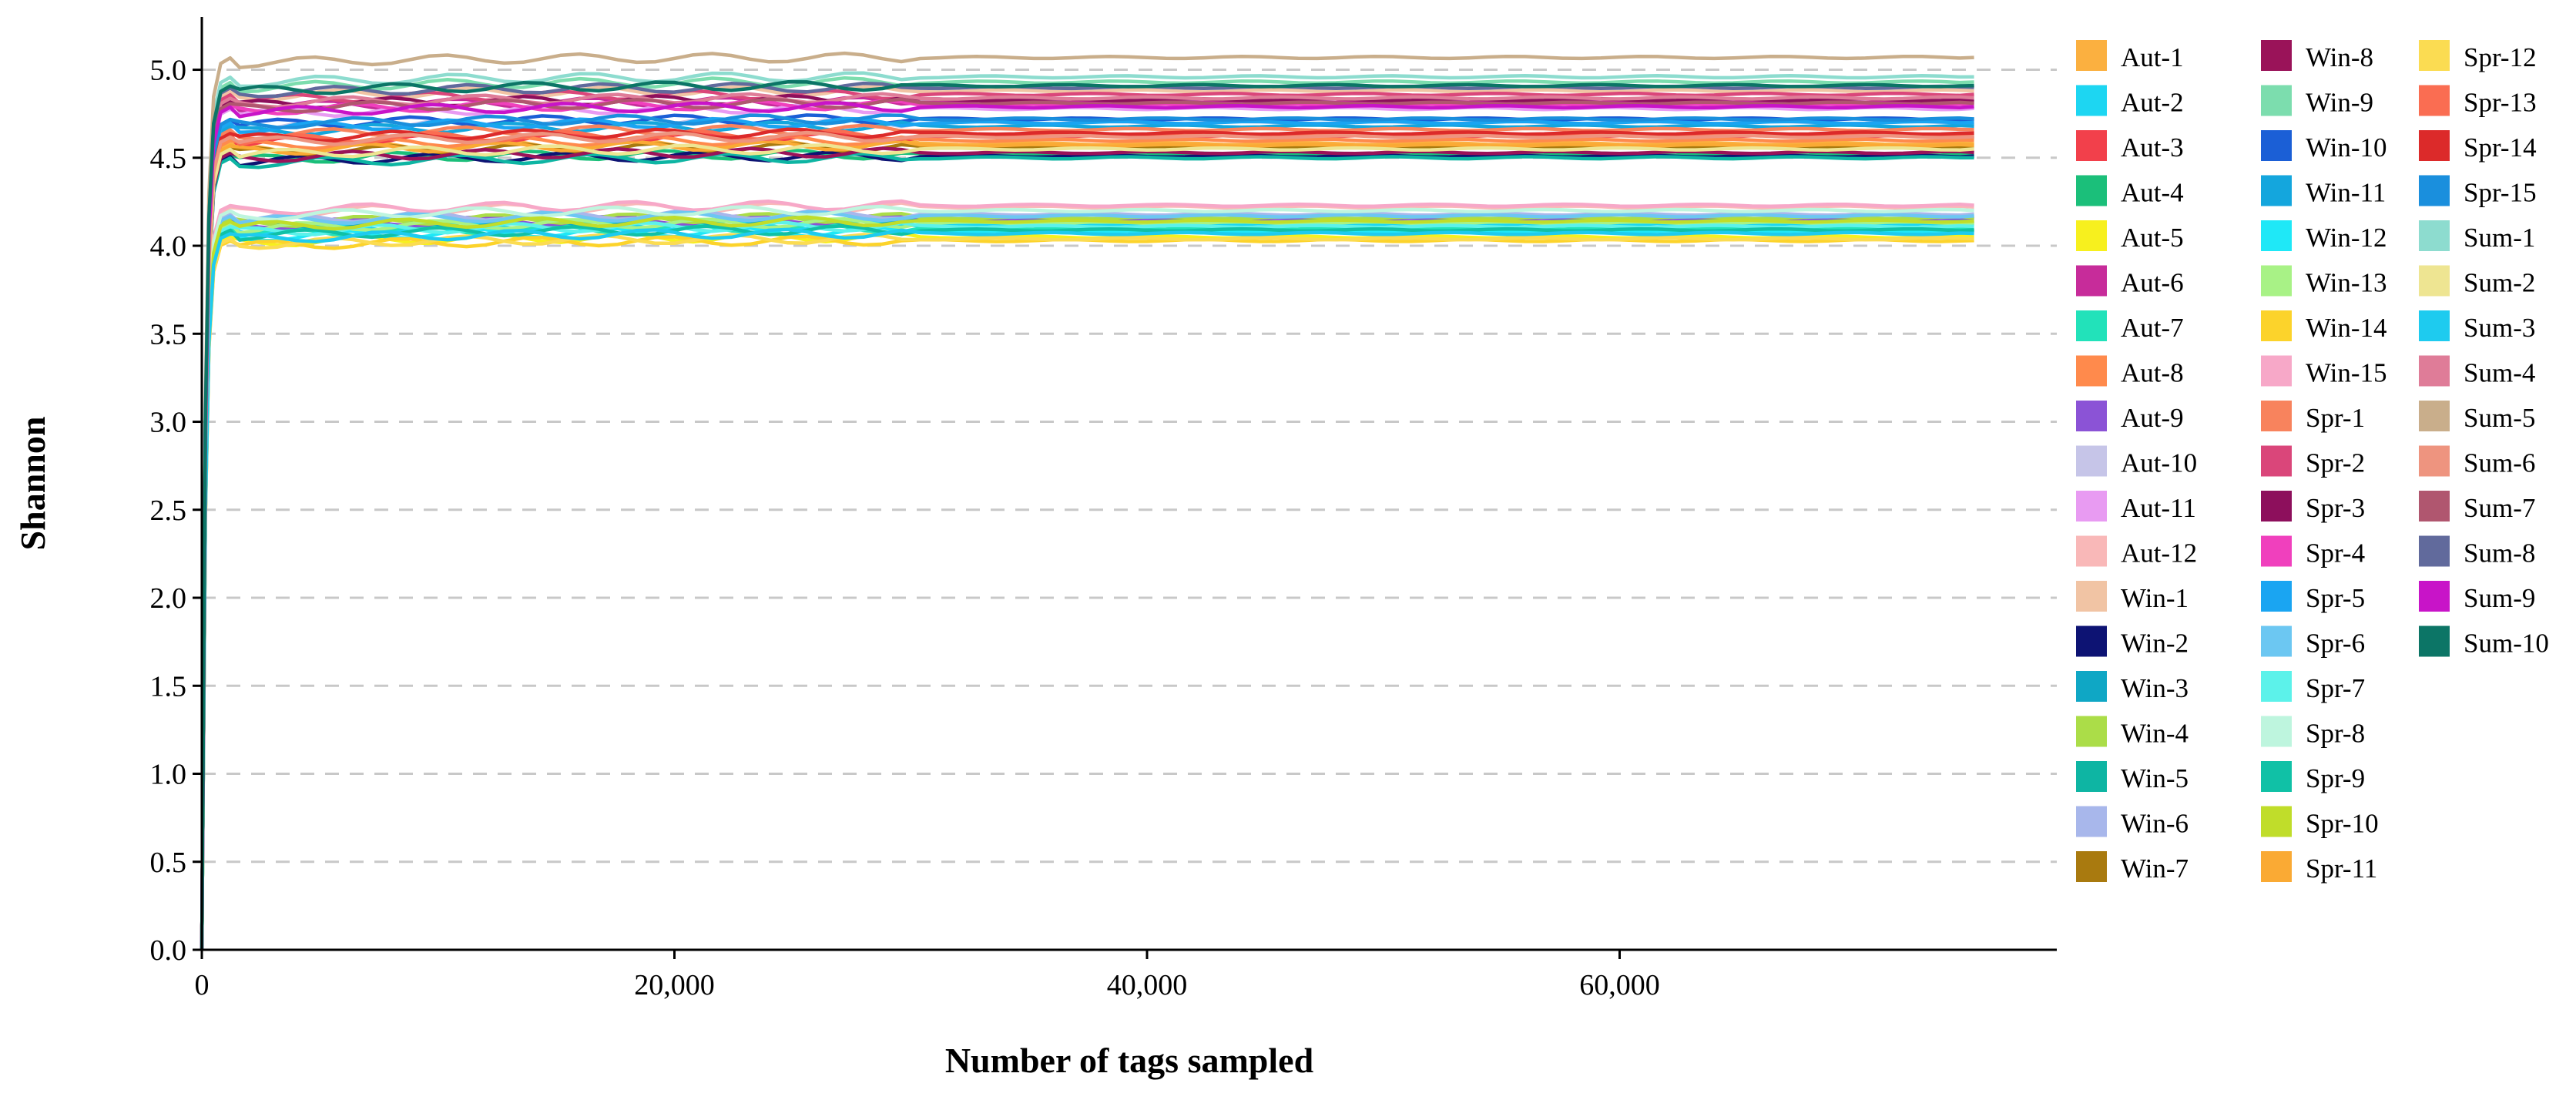 This screenshot has width=2576, height=1100. I want to click on legend-item-spr-4: Spr-4, so click(2313, 551).